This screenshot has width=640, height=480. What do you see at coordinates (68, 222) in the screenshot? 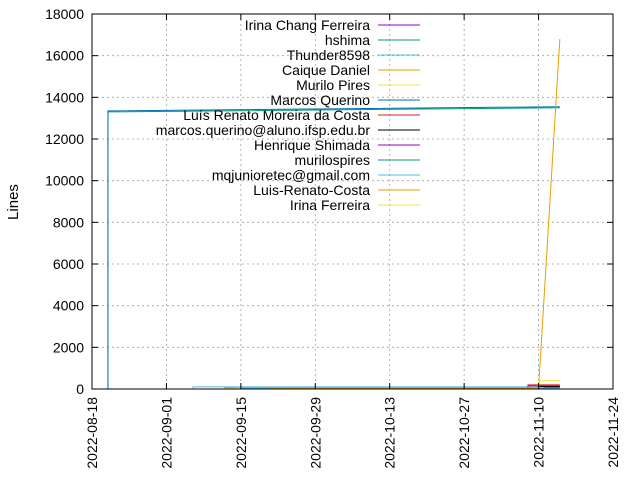
I see `y-tick-label: 8000` at bounding box center [68, 222].